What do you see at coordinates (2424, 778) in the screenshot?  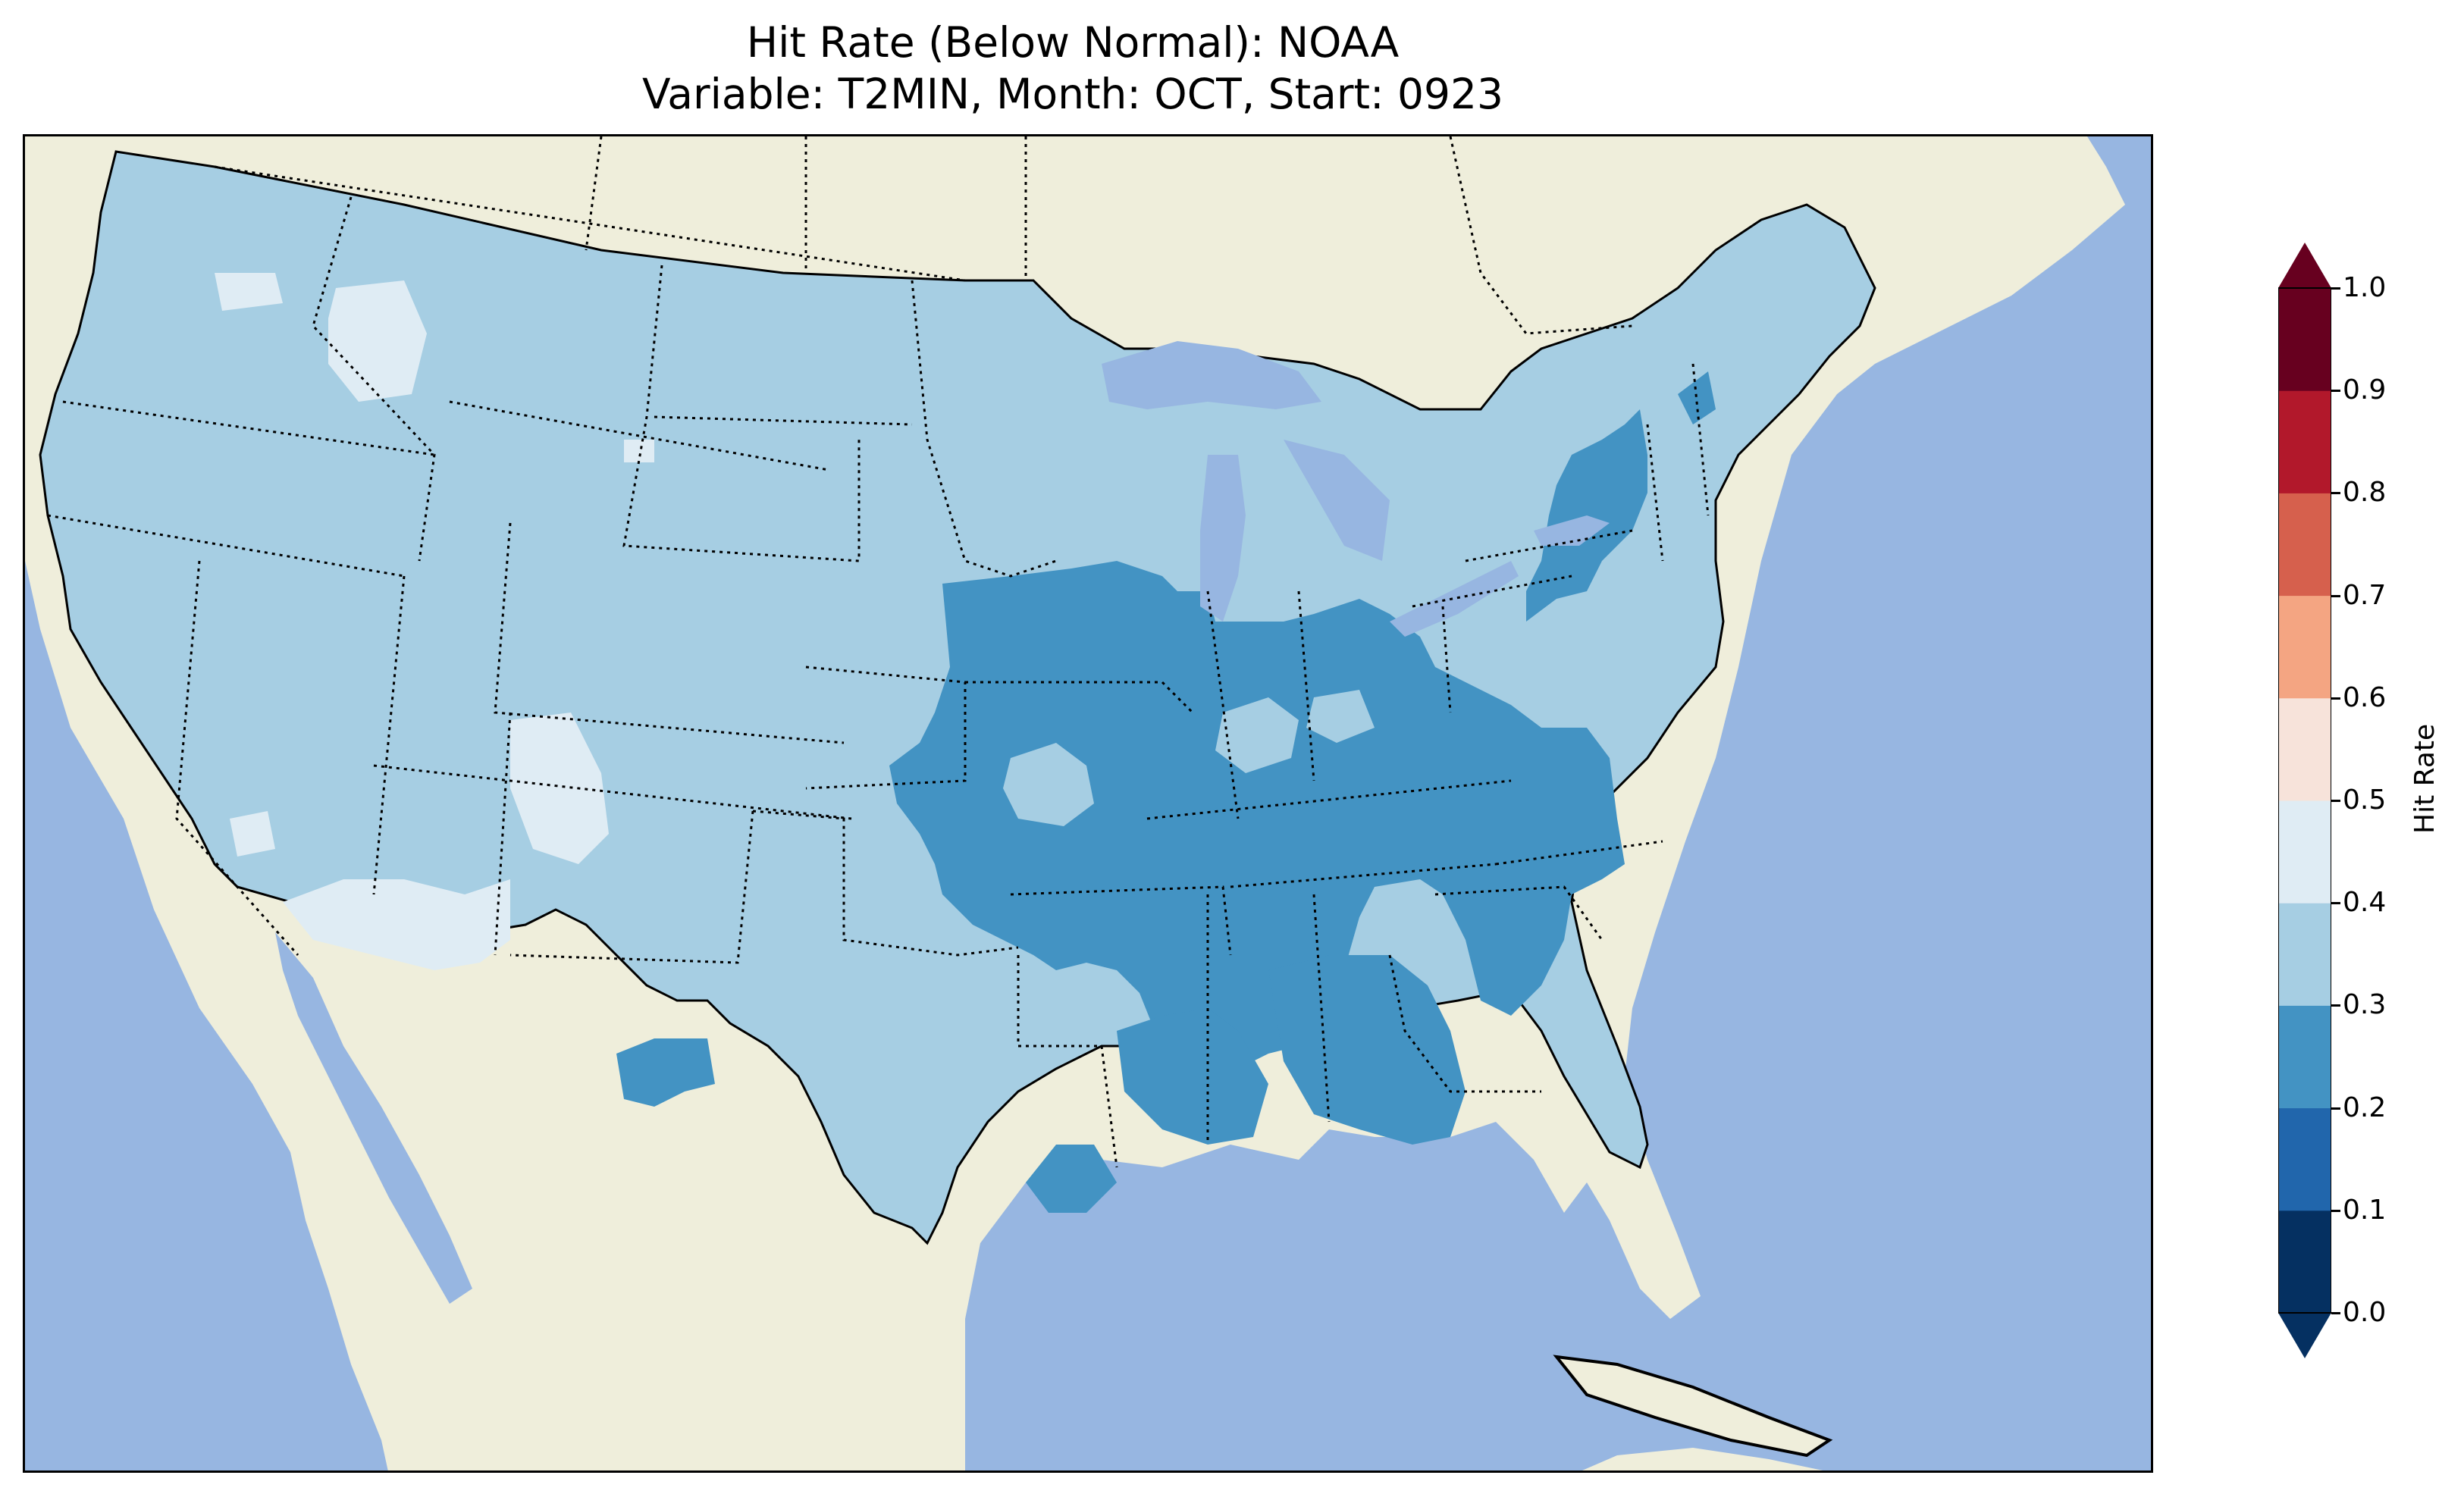 I see `colorbar-label: Hit Rate` at bounding box center [2424, 778].